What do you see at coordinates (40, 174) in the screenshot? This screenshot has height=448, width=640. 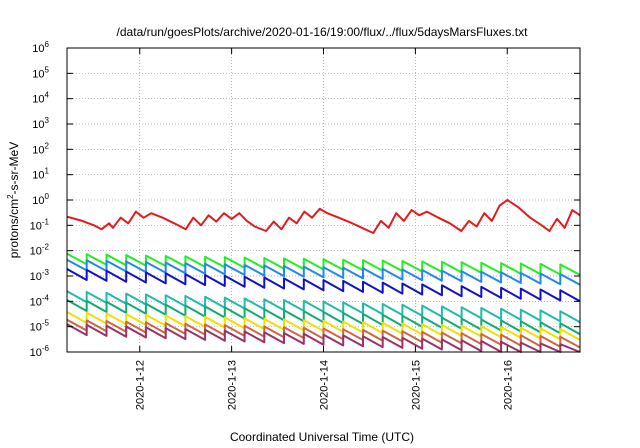 I see `y-tick-label: 10¹` at bounding box center [40, 174].